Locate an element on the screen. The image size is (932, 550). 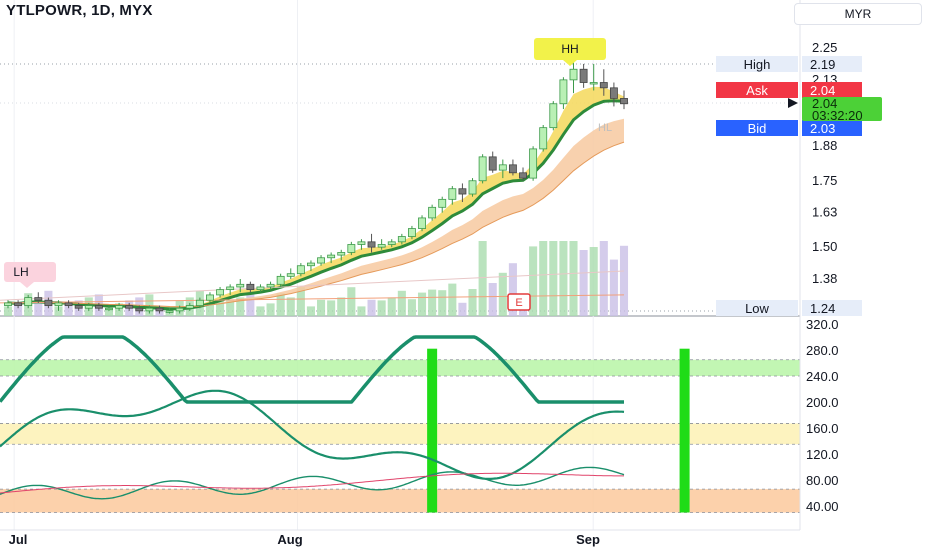
price-tick-label: 1.75 is located at coordinates (824, 180).